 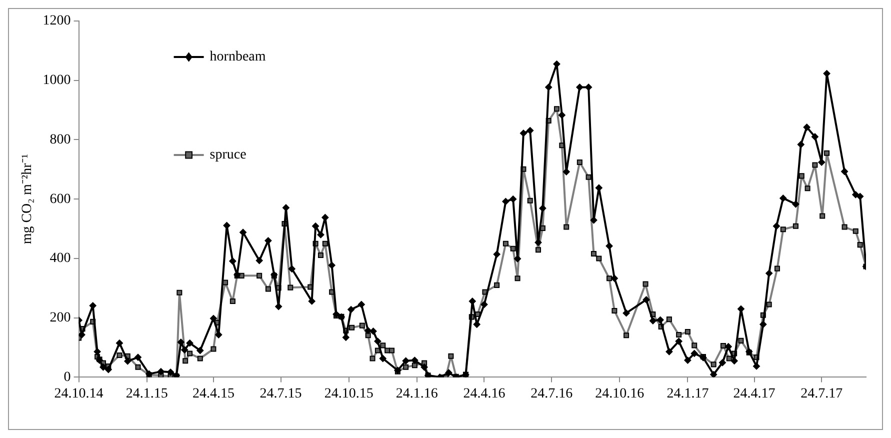 What do you see at coordinates (228, 155) in the screenshot?
I see `legend-label: spruce` at bounding box center [228, 155].